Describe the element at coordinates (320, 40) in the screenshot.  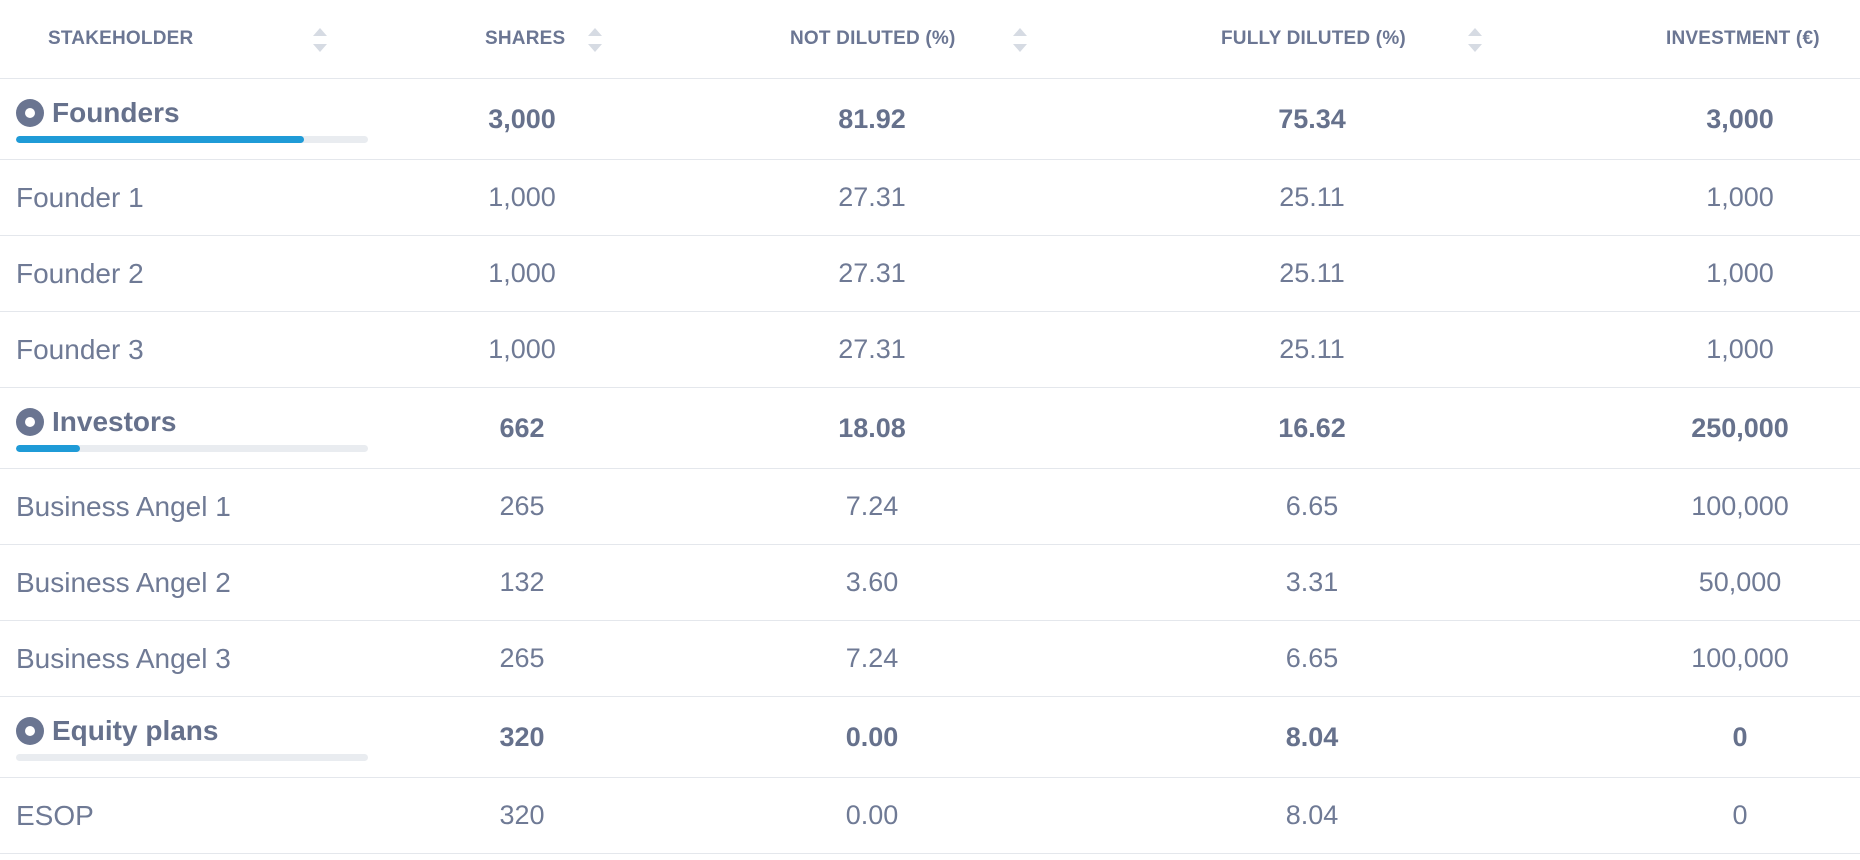
I see `sort-stakeholder-icon` at that location.